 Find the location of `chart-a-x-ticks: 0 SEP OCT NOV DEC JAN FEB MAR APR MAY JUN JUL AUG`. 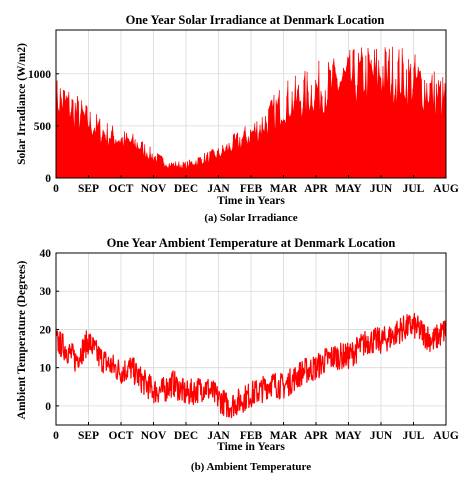

chart-a-x-ticks: 0 SEP OCT NOV DEC JAN FEB MAR APR MAY JUN JUL AUG is located at coordinates (256, 185).